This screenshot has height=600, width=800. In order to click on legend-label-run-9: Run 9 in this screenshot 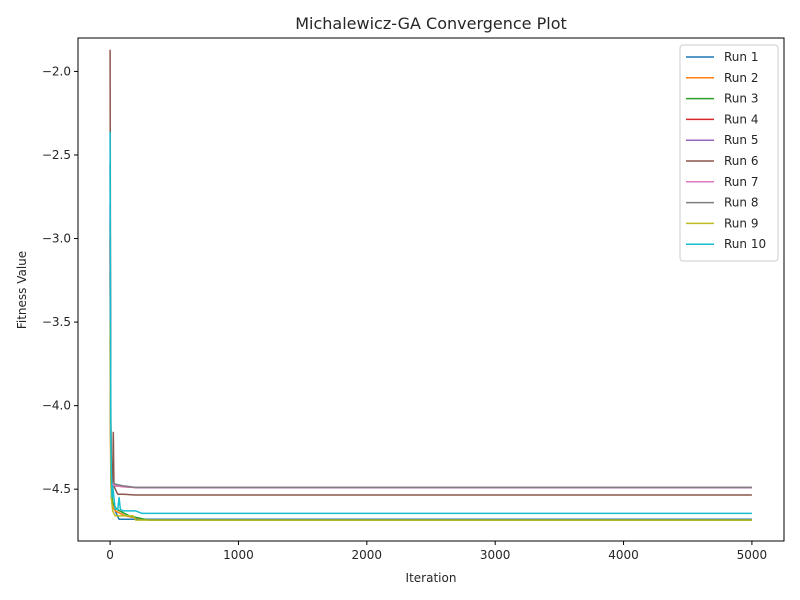, I will do `click(741, 223)`.